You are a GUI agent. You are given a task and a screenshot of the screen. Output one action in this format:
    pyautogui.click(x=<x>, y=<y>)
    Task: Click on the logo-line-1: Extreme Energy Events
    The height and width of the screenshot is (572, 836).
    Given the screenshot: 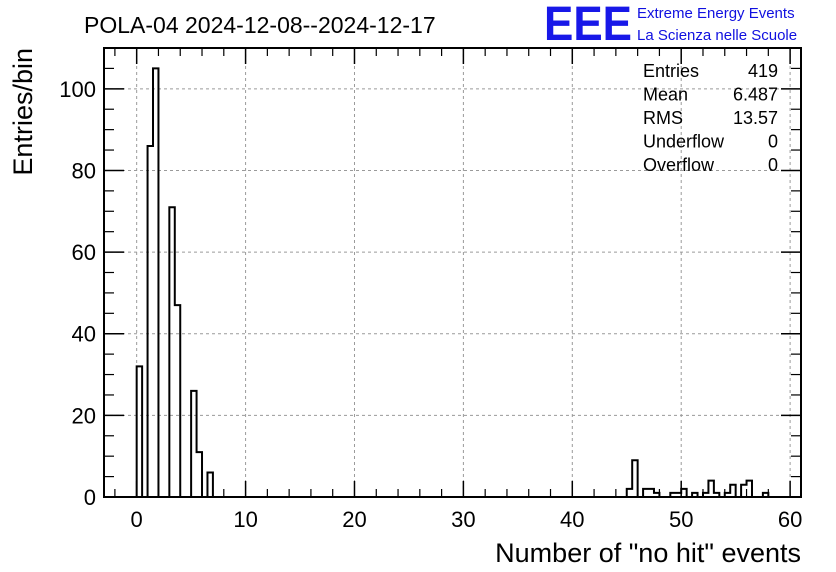 What is the action you would take?
    pyautogui.click(x=716, y=13)
    